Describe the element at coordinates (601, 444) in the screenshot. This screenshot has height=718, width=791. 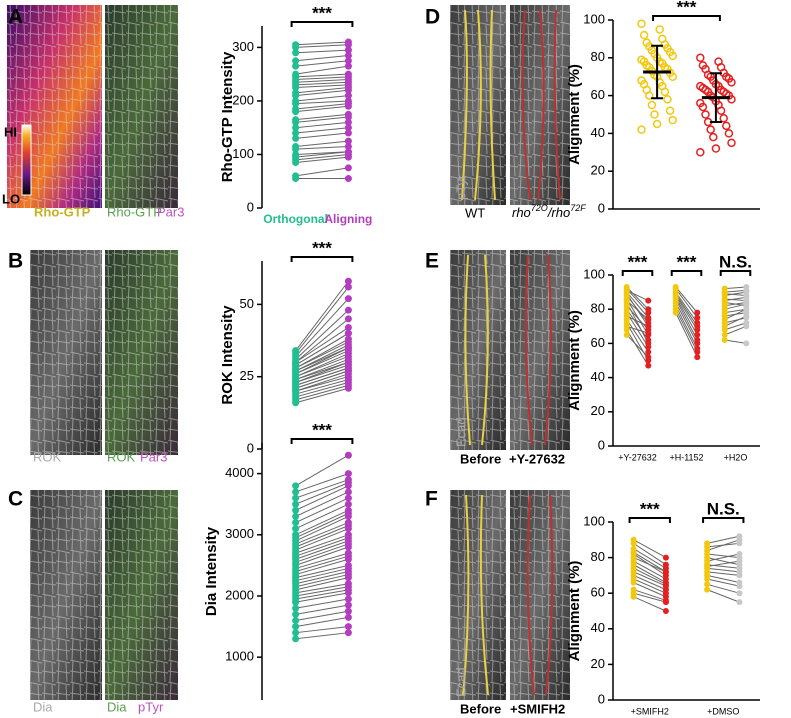
I see `y-tick-label: 0` at that location.